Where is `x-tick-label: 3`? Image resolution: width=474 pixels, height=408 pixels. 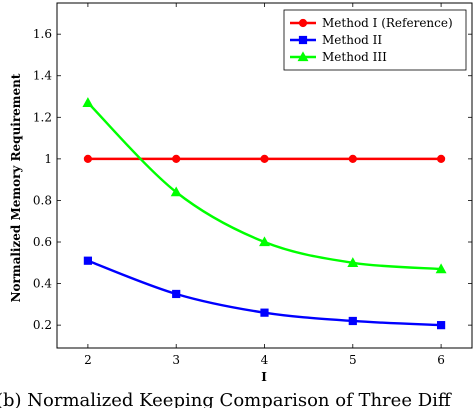 x-tick-label: 3 is located at coordinates (176, 360).